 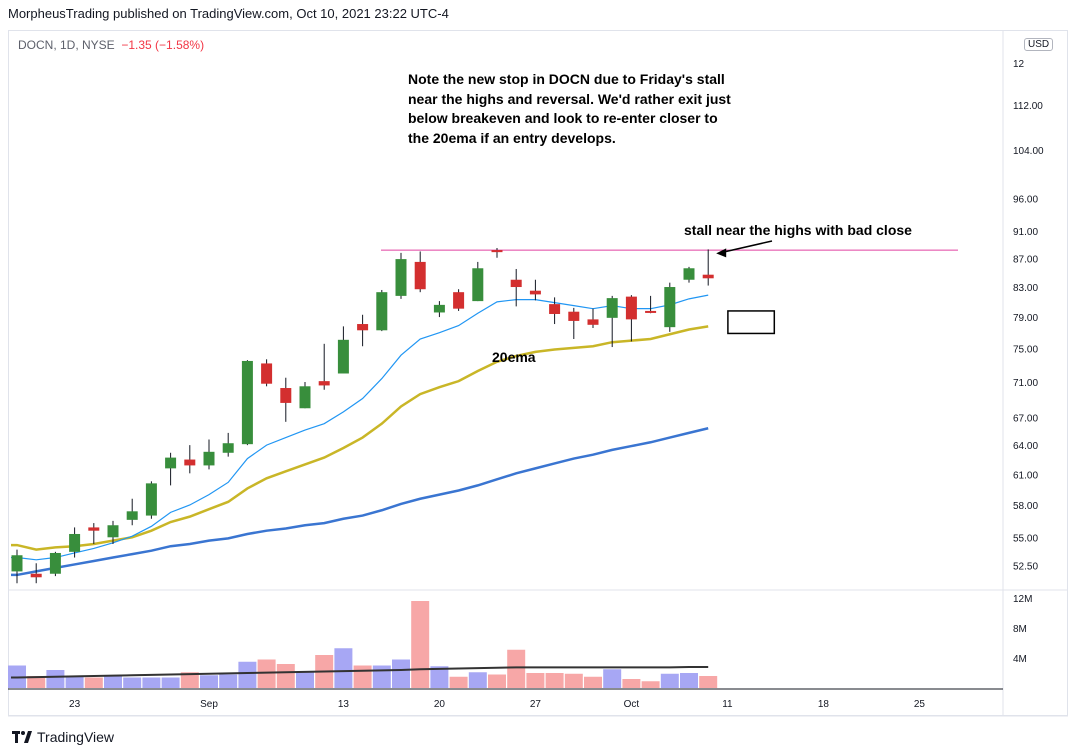 What do you see at coordinates (1020, 659) in the screenshot?
I see `volume-tick-label: 4M` at bounding box center [1020, 659].